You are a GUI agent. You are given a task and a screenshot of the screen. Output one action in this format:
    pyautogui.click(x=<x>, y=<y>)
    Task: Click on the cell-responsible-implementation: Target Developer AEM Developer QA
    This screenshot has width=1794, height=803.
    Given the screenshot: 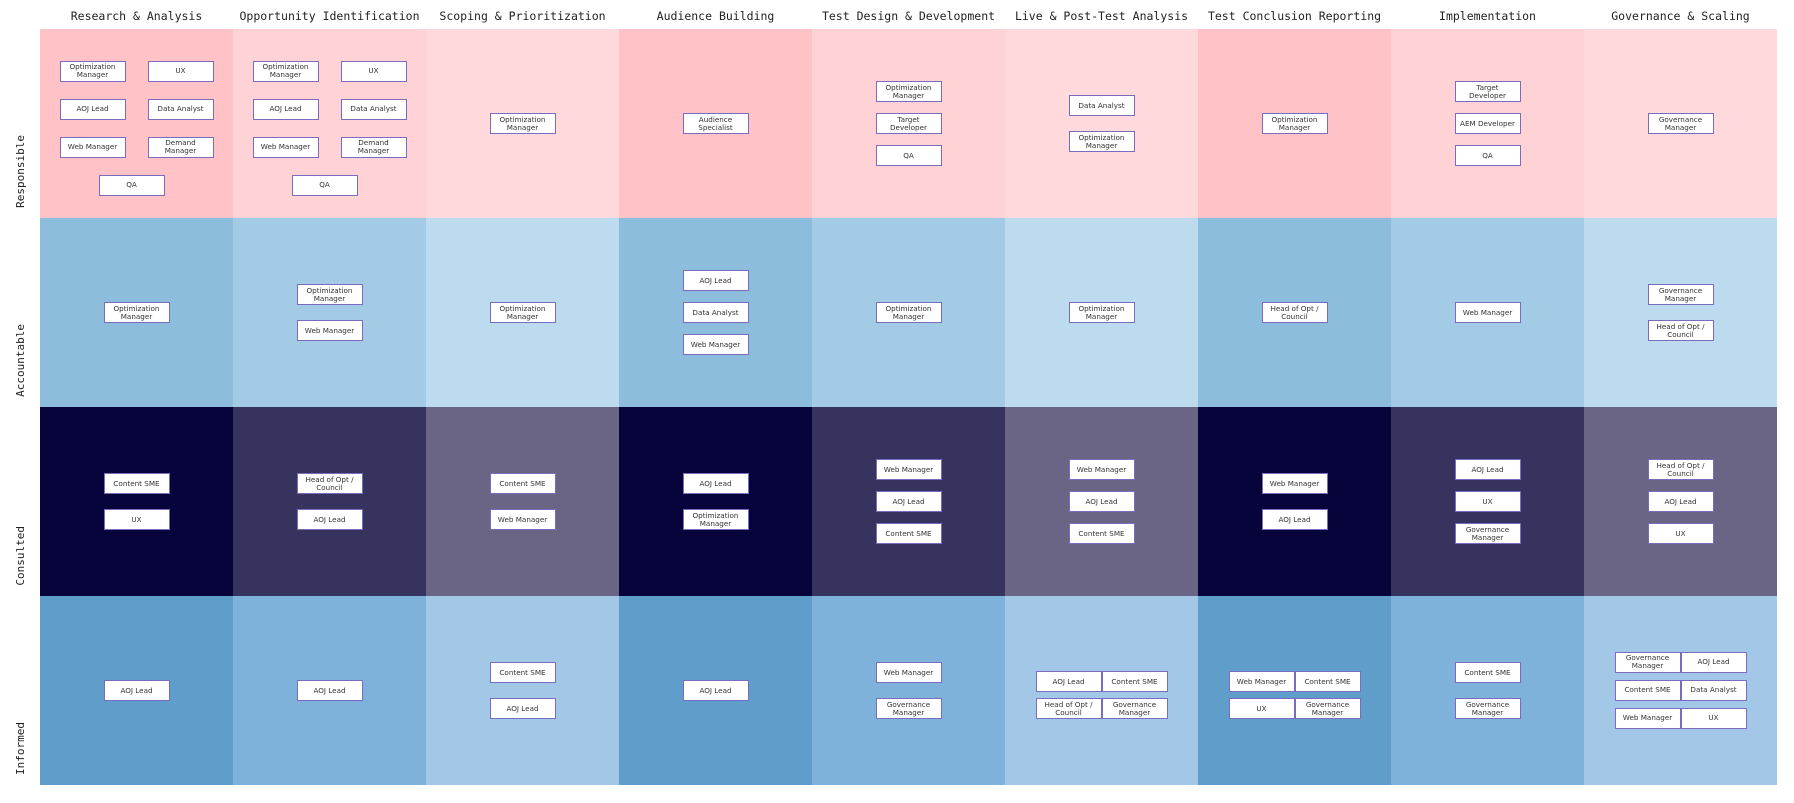 What is the action you would take?
    pyautogui.click(x=1487, y=123)
    